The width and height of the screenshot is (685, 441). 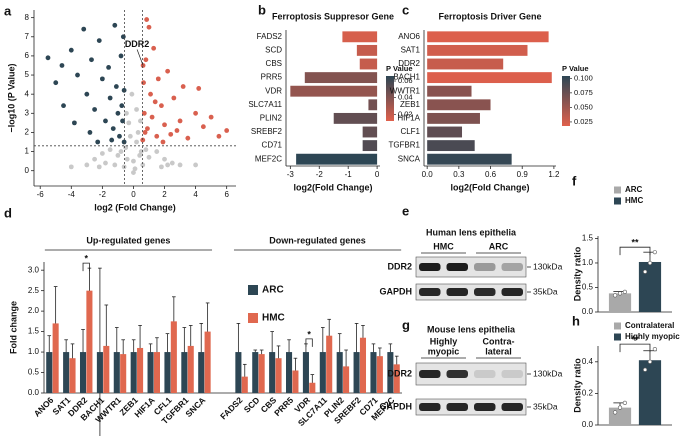 I want to click on x-tick-label: 0.3, so click(x=459, y=174).